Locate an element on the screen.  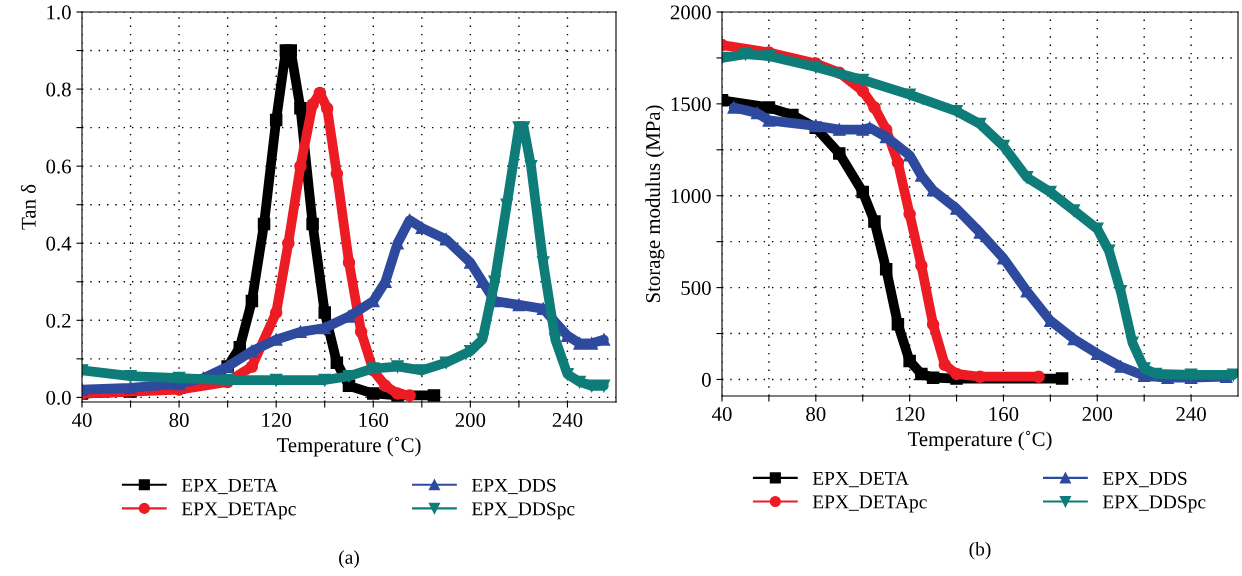
y-tick-label: 0 is located at coordinates (706, 379).